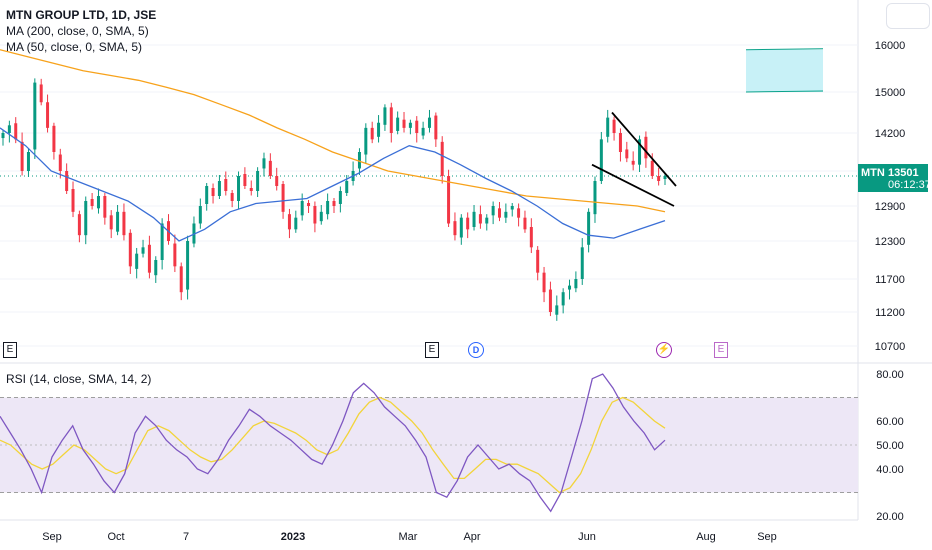 The image size is (932, 550). I want to click on legend-title: MTN GROUP LTD, 1D, JSE, so click(81, 15).